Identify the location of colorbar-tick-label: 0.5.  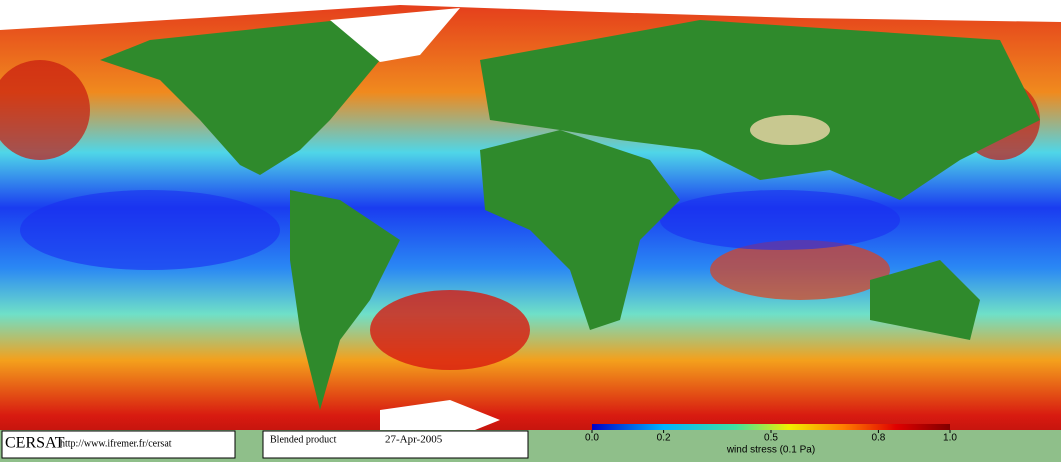
(771, 438).